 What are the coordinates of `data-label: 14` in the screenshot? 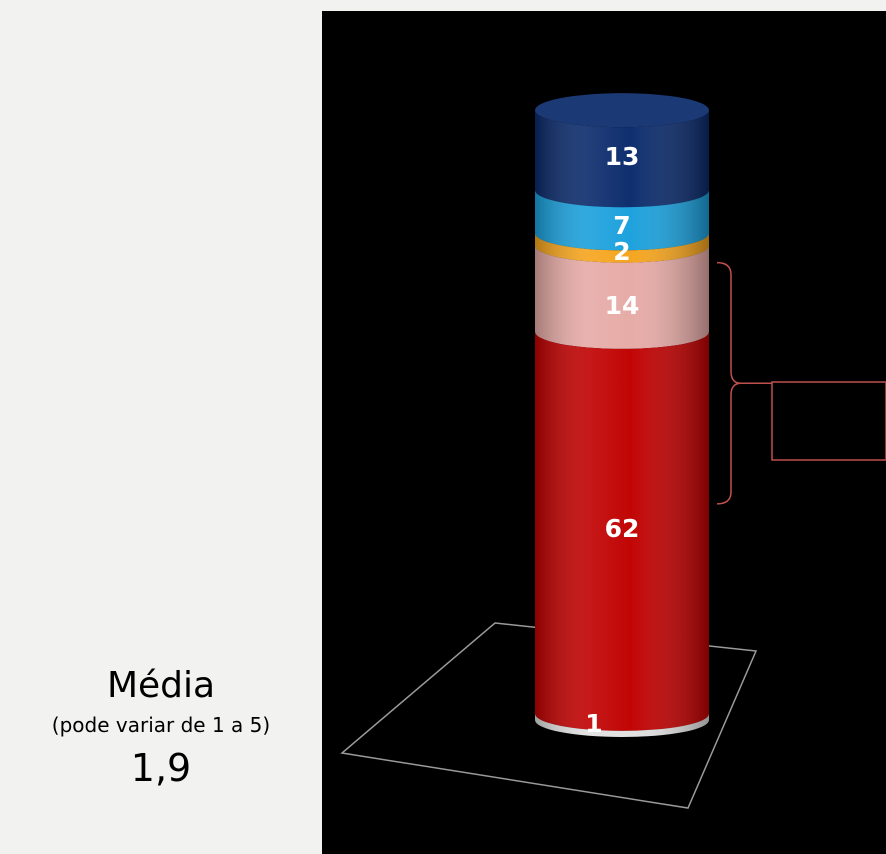 It's located at (622, 305).